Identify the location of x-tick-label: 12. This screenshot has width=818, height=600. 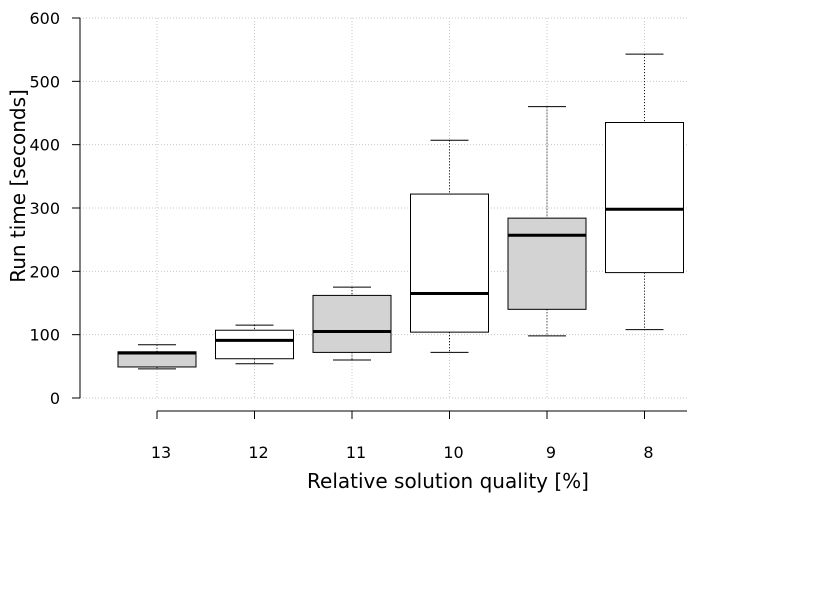
(258, 452).